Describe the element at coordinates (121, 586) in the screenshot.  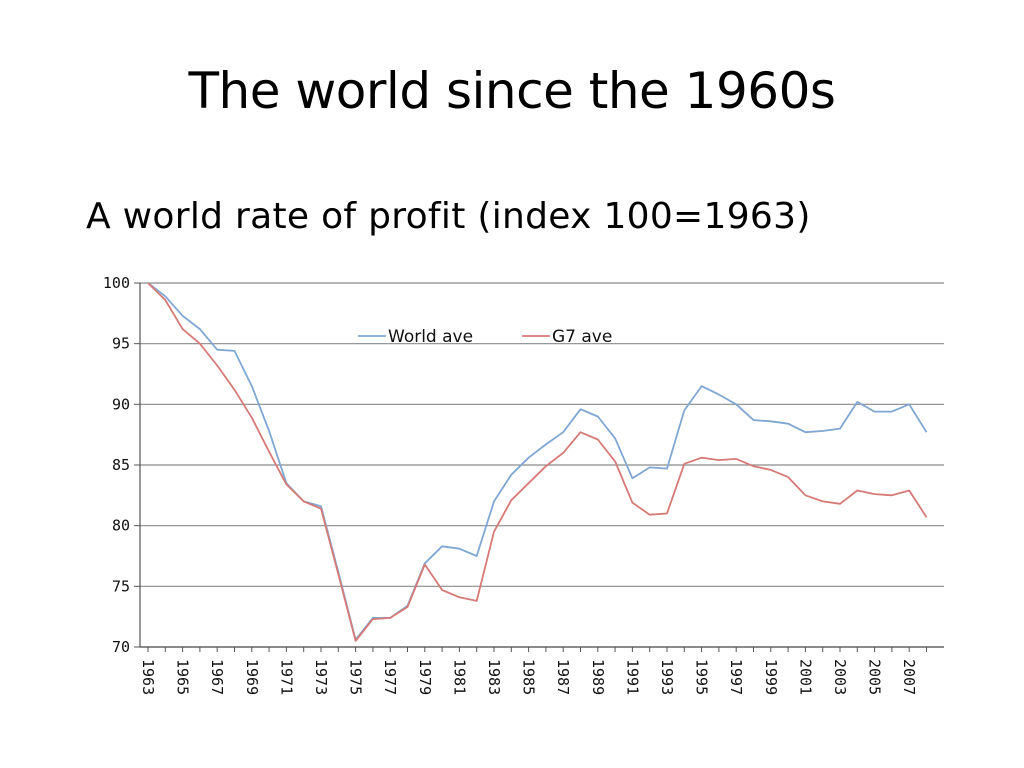
I see `y-tick-label: 75` at that location.